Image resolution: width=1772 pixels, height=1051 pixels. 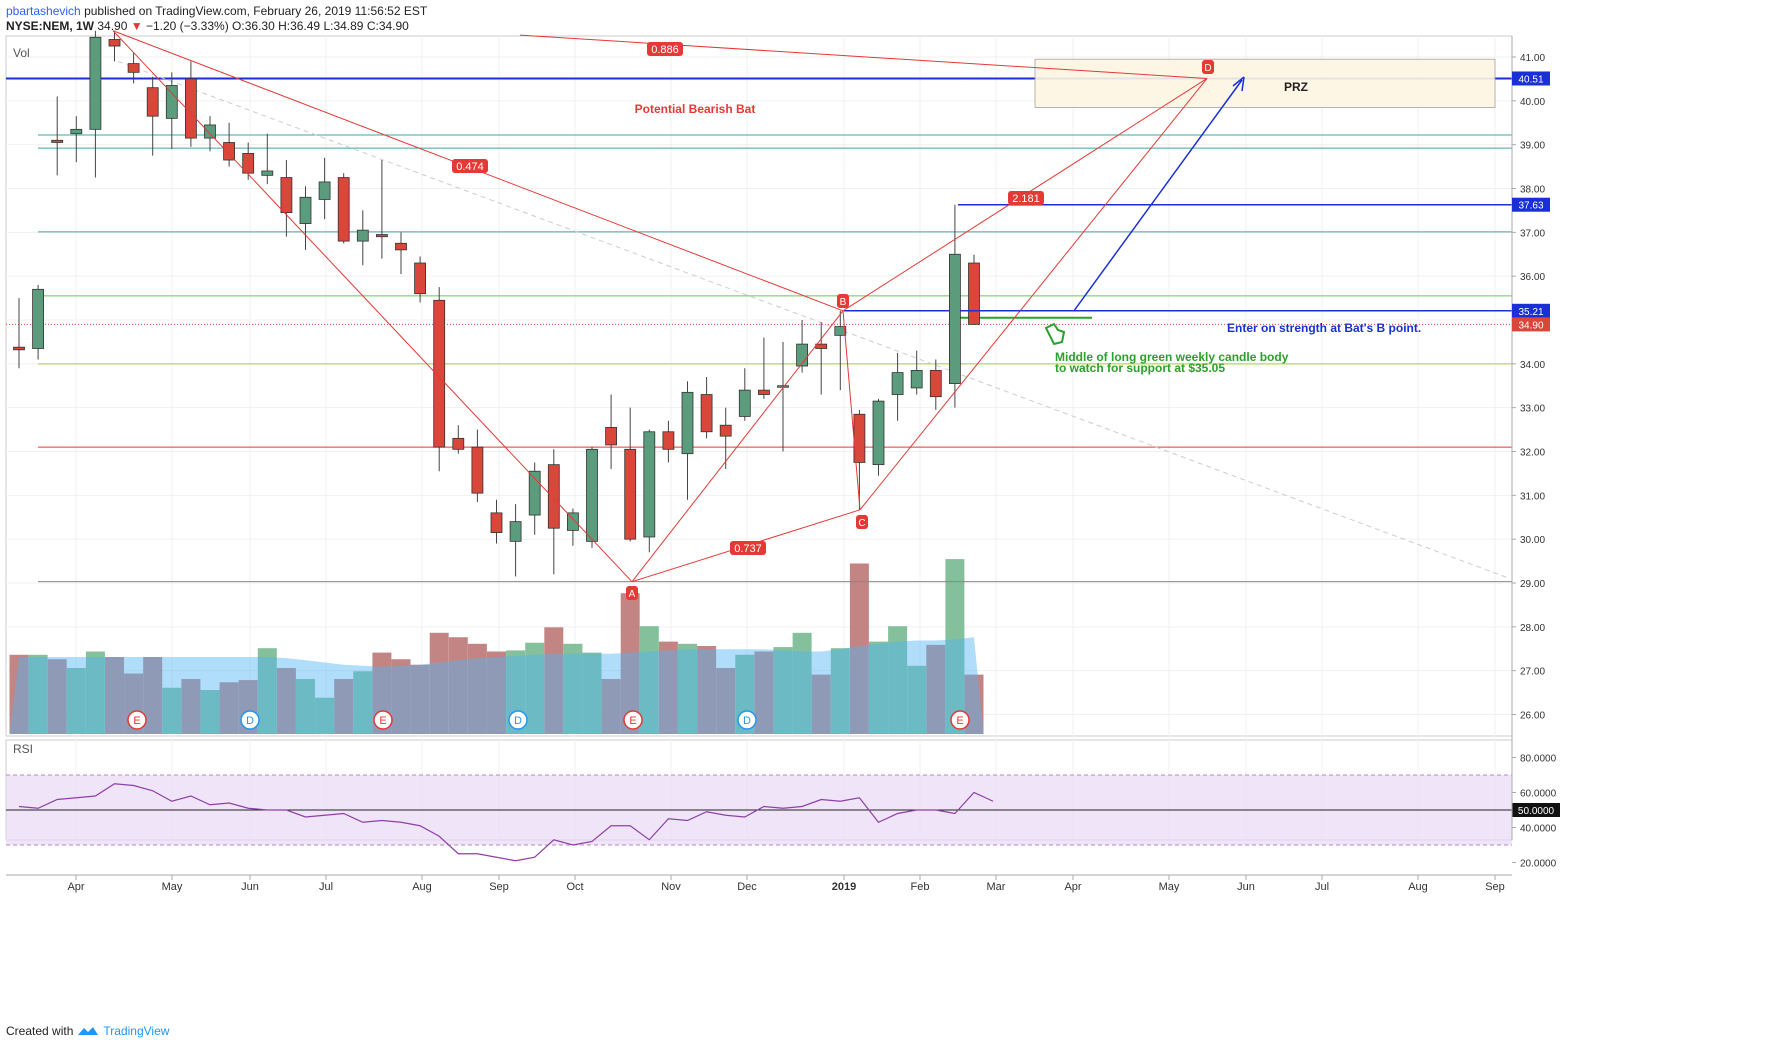 I want to click on rsi-current-label: 50.0000, so click(x=1536, y=811).